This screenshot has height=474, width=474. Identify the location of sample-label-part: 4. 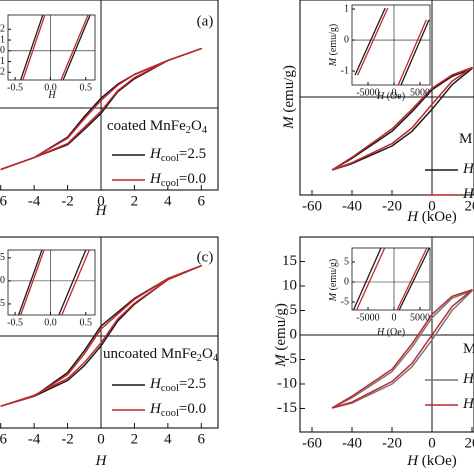
(205, 130).